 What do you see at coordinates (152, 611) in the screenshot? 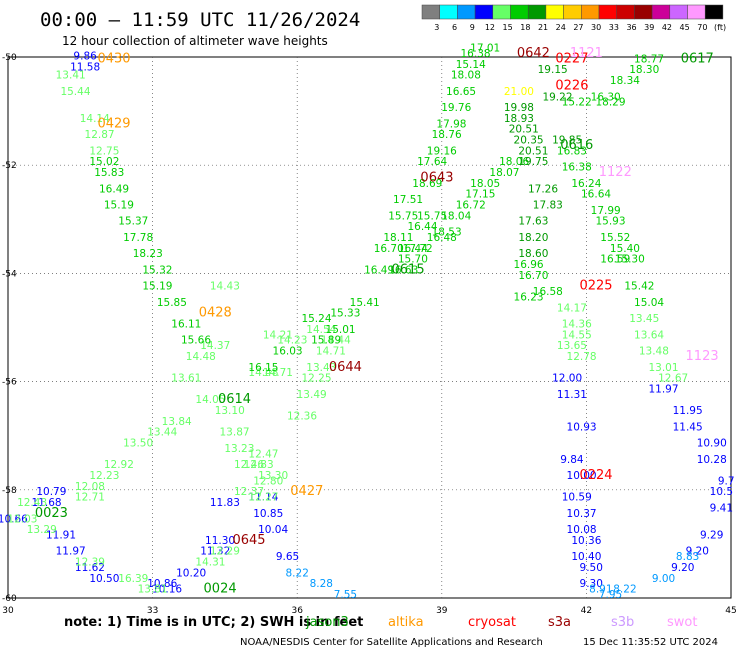
I see `x-tick-label: 33` at bounding box center [152, 611].